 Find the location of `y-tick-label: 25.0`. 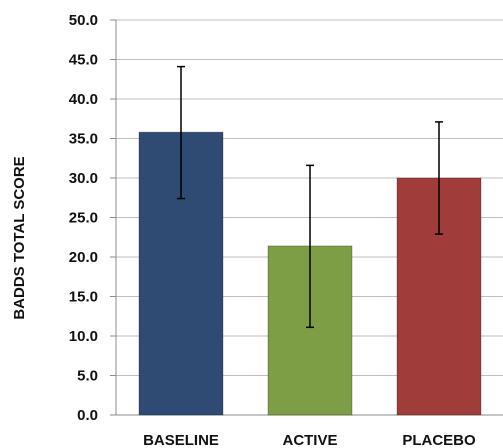

y-tick-label: 25.0 is located at coordinates (83, 218).